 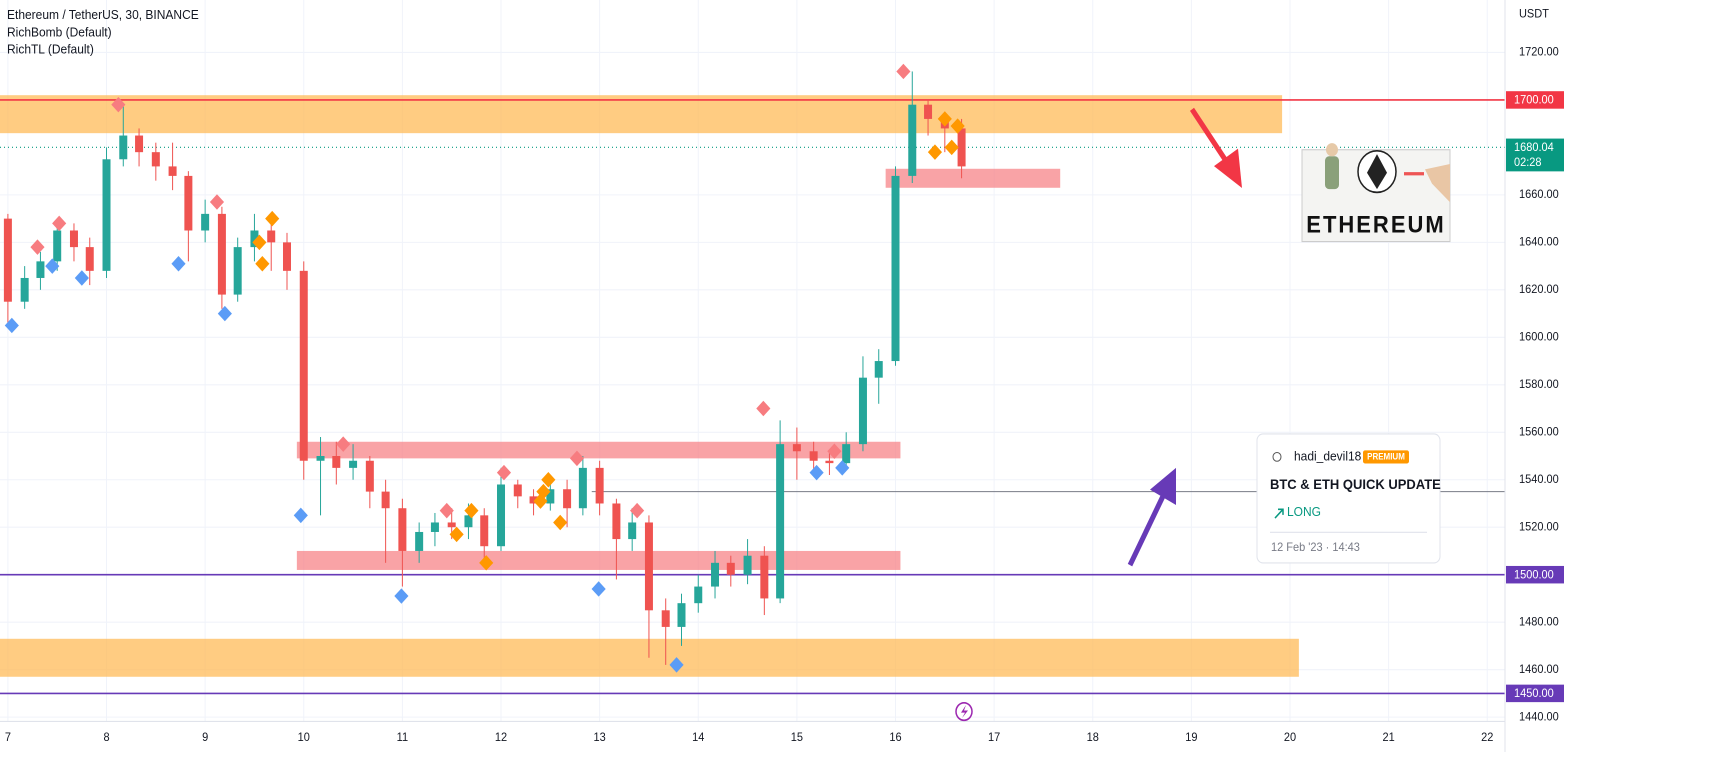 What do you see at coordinates (501, 738) in the screenshot?
I see `x-tick-label: 12` at bounding box center [501, 738].